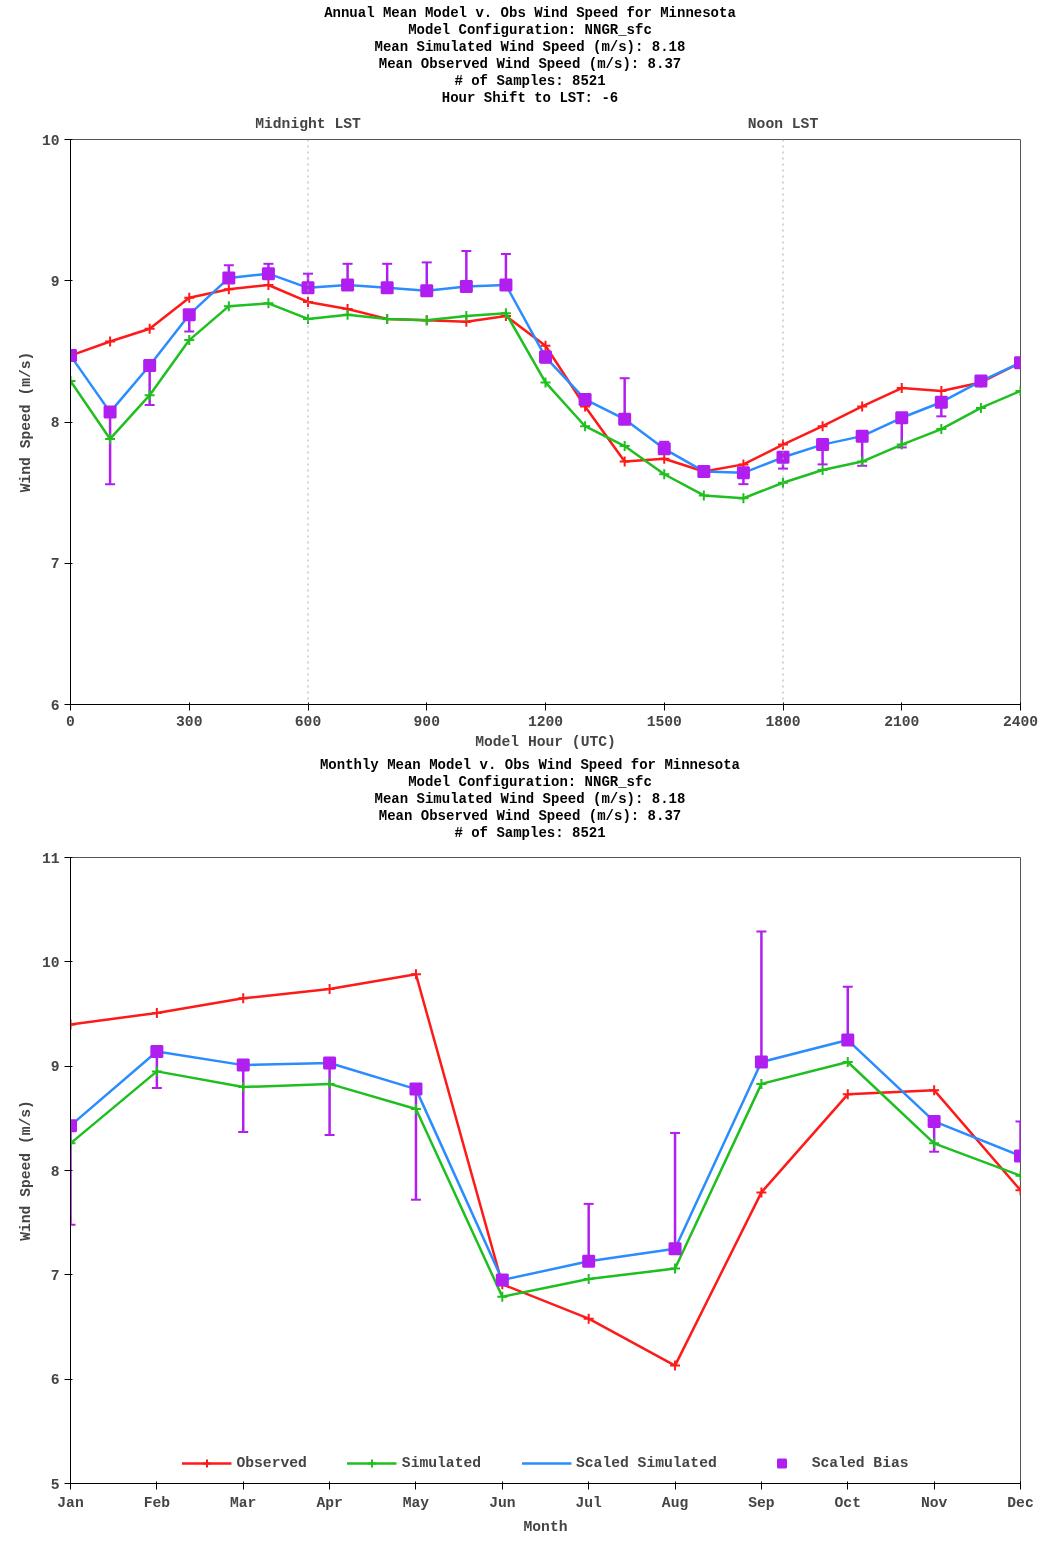 Image resolution: width=1058 pixels, height=1555 pixels. What do you see at coordinates (70, 721) in the screenshot?
I see `x-tick-label: 0` at bounding box center [70, 721].